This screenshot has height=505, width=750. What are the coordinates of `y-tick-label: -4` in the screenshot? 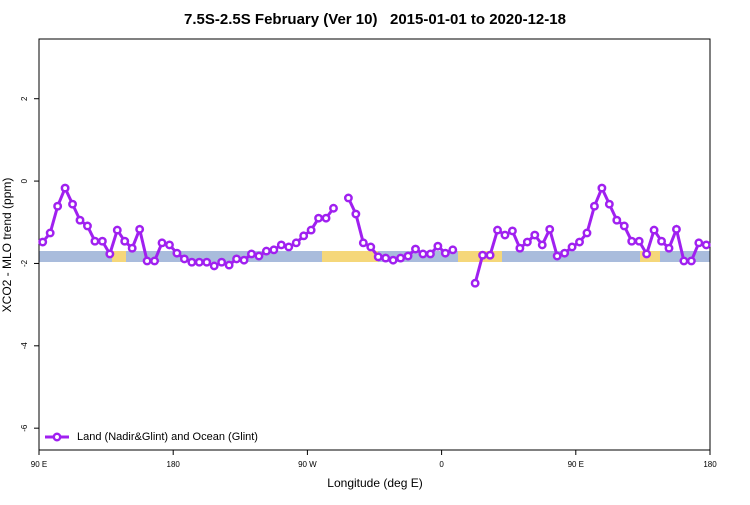 It's located at (24, 346).